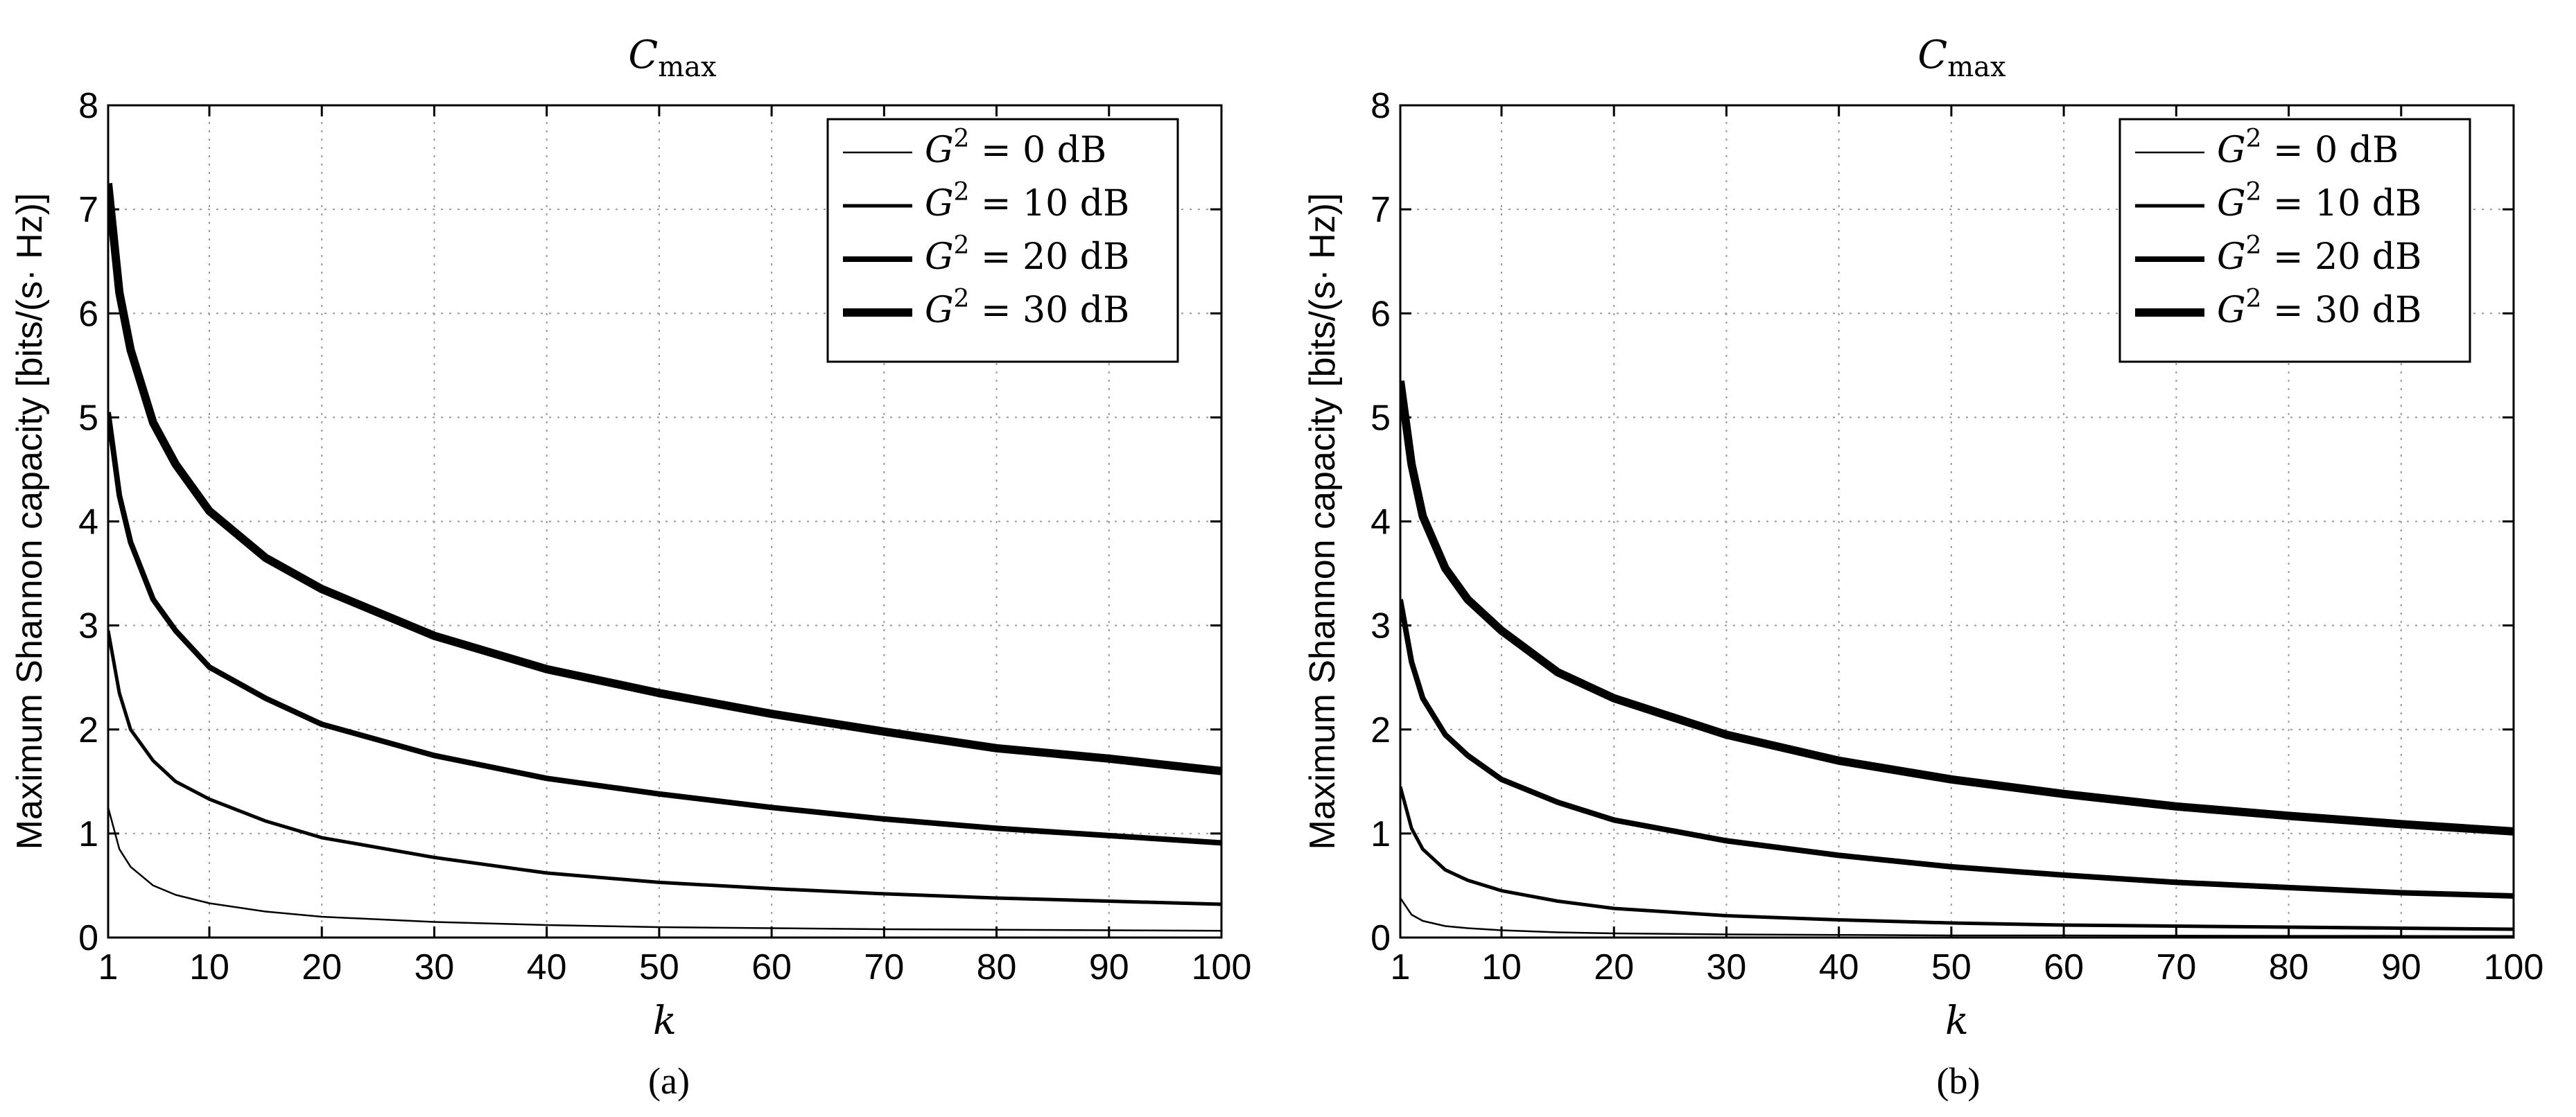 The image size is (2576, 1117). I want to click on panel-label: (b), so click(1959, 1081).